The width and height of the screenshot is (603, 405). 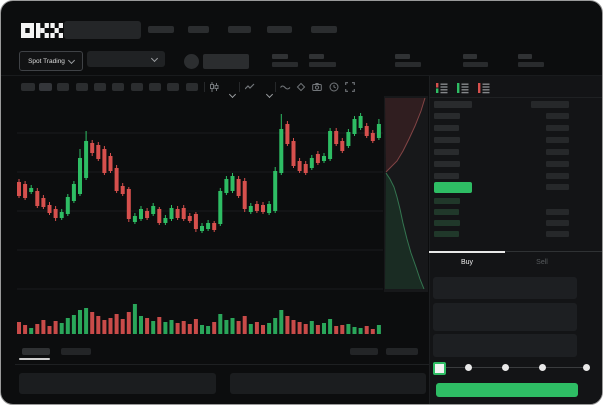 I want to click on camera-icon, so click(x=317, y=87).